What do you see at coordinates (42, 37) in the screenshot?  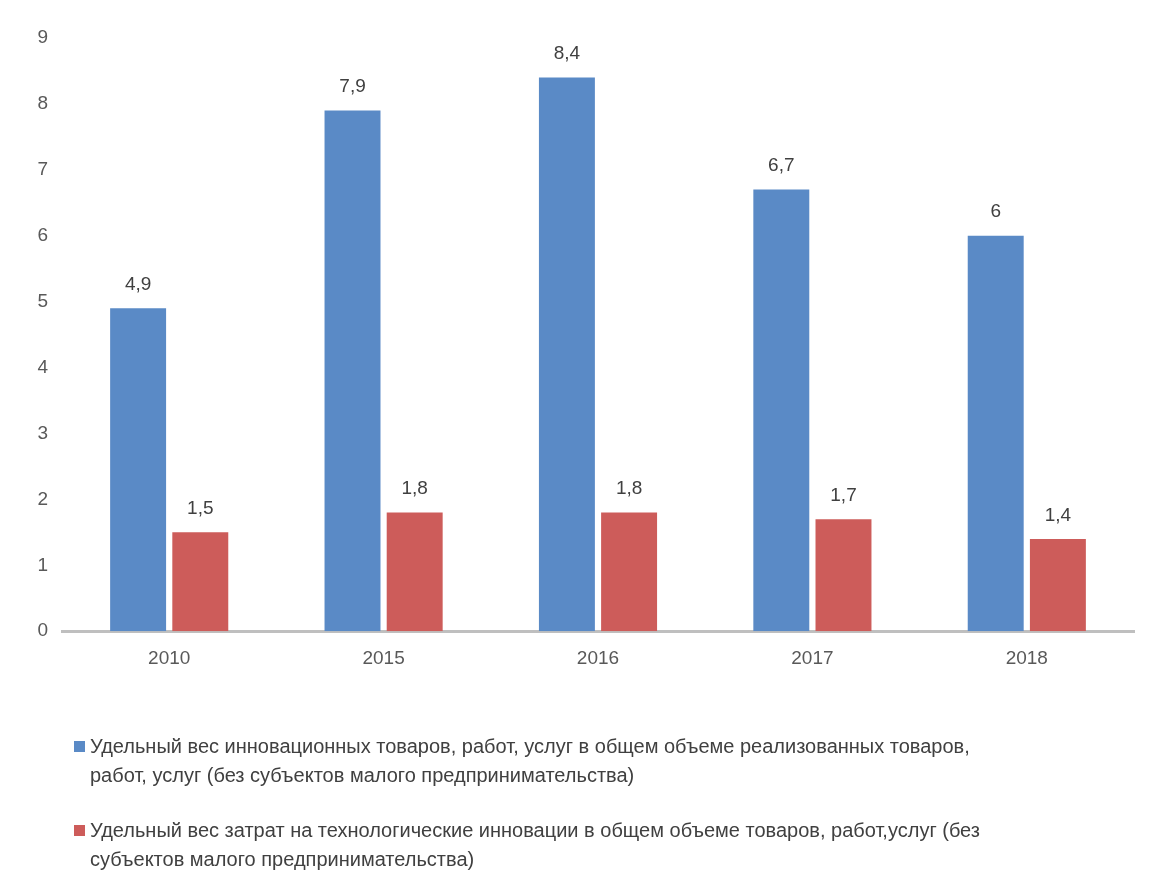 I see `y-tick-label: 9` at bounding box center [42, 37].